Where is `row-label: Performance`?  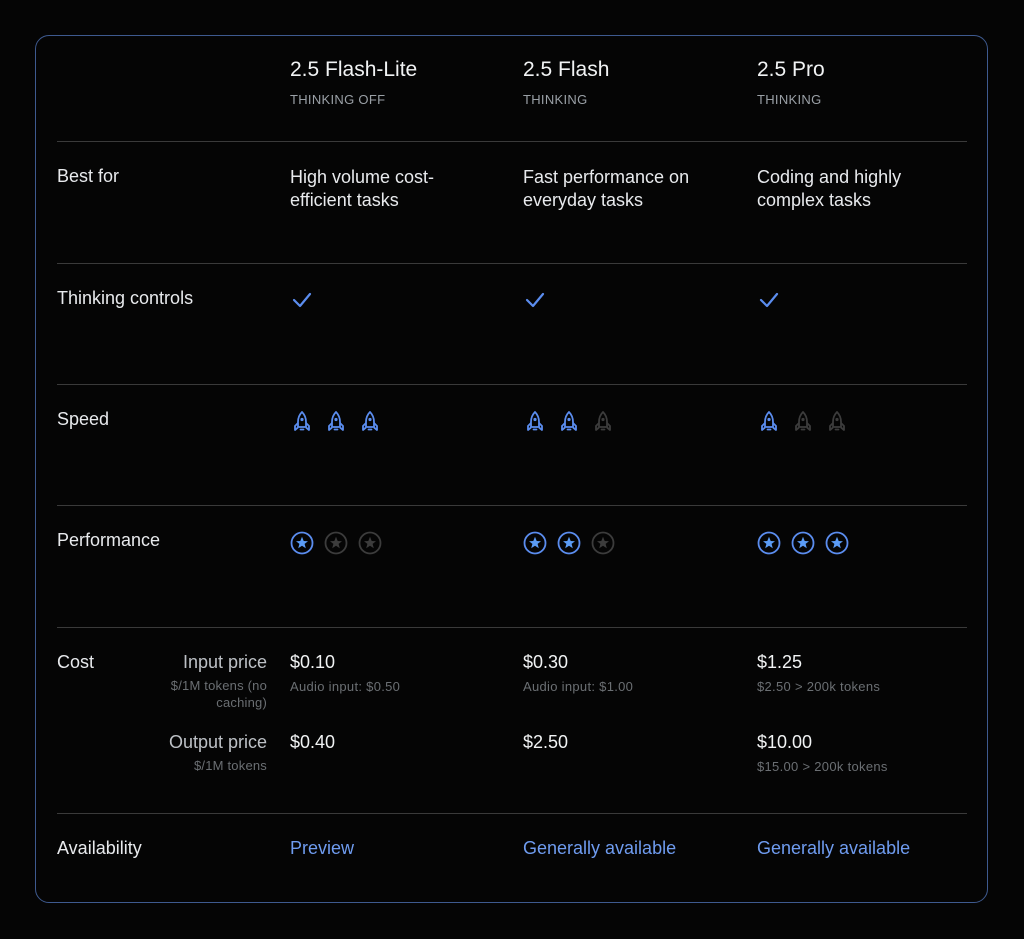 row-label: Performance is located at coordinates (109, 540).